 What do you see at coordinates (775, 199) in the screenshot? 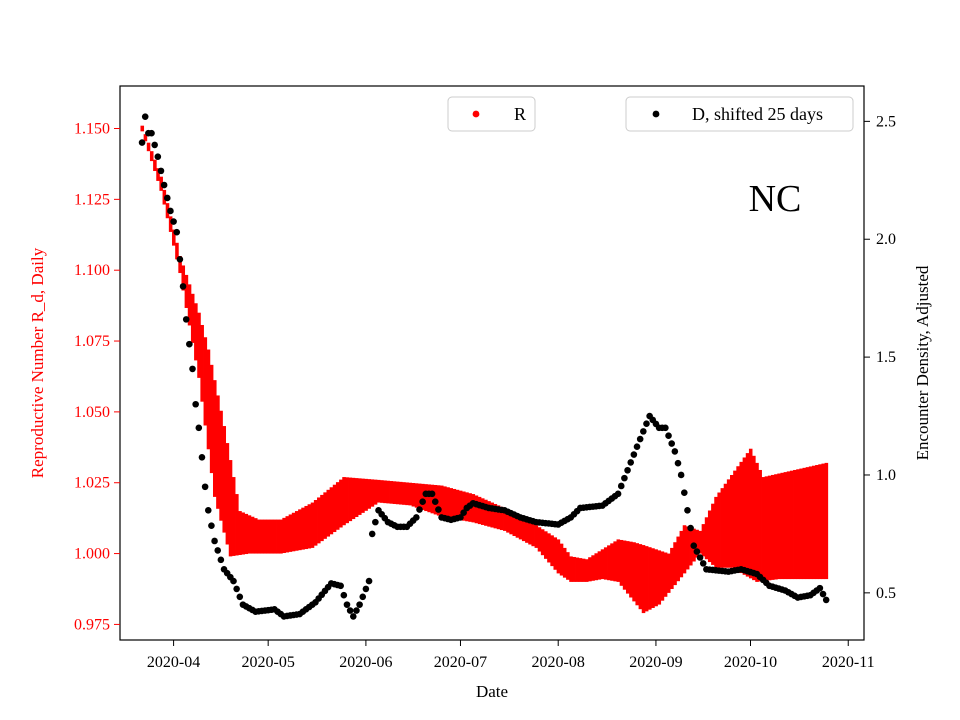
I see `state-annotation: NC` at bounding box center [775, 199].